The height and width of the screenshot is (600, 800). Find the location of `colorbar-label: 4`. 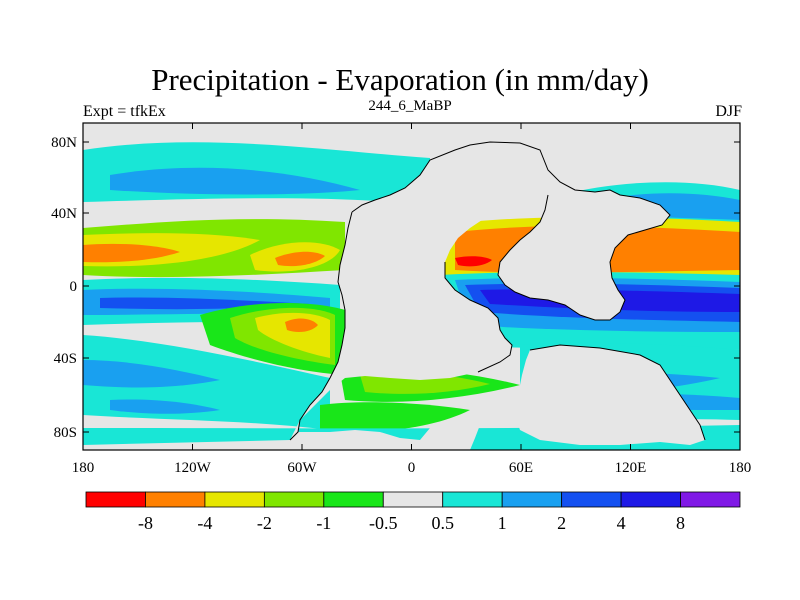

colorbar-label: 4 is located at coordinates (621, 523).